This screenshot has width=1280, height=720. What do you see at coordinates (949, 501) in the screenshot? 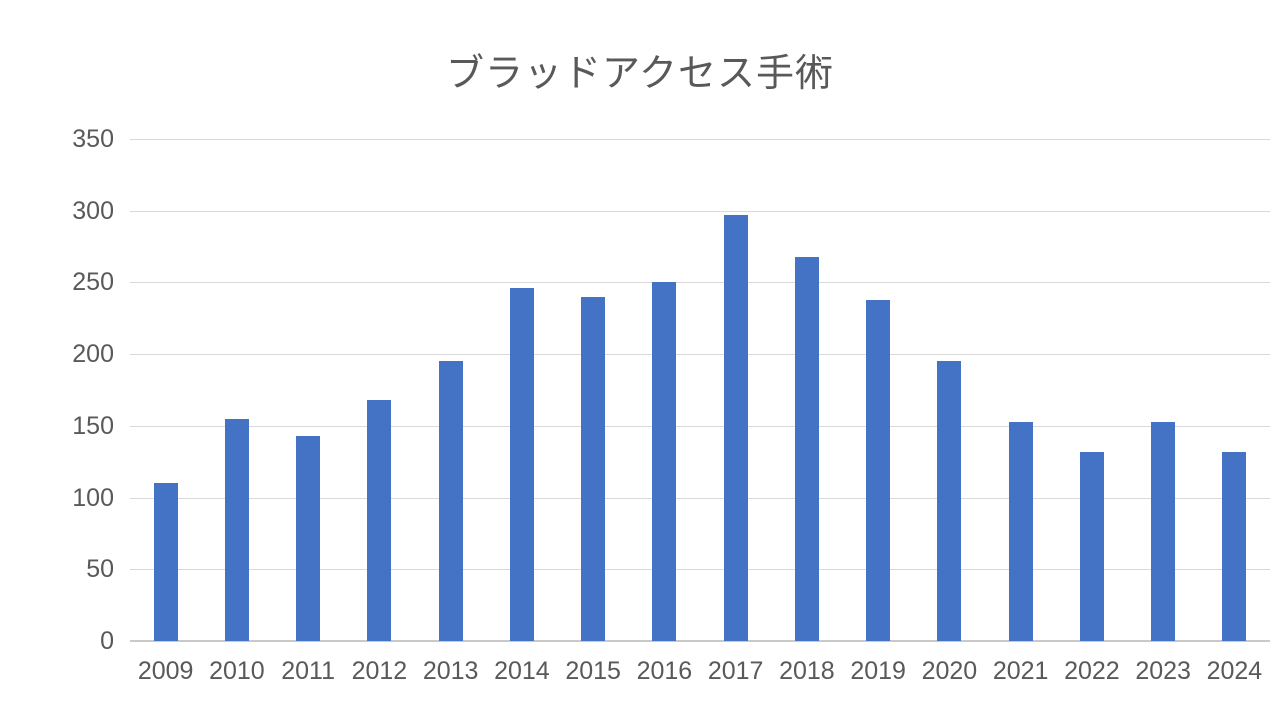
I see `bar-2020` at bounding box center [949, 501].